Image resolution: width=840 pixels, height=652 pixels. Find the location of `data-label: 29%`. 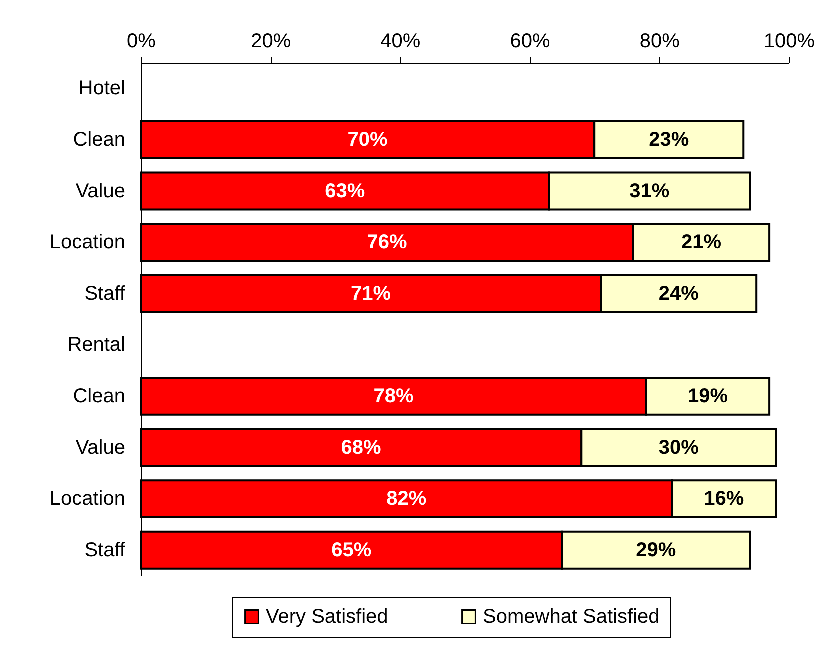

data-label: 29% is located at coordinates (656, 550).